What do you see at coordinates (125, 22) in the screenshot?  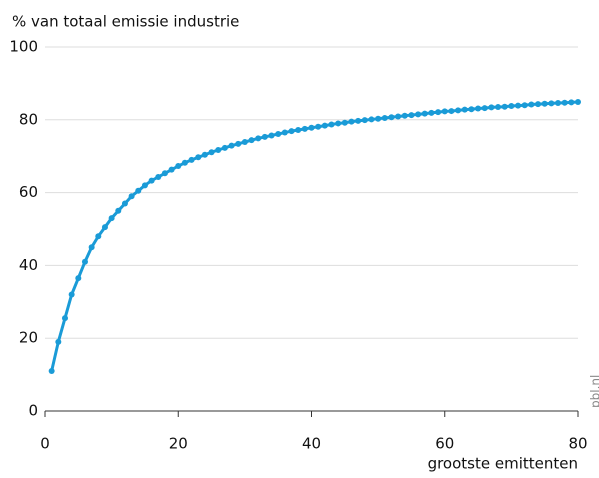 I see `chart-title: % van totaal emissie industrie` at bounding box center [125, 22].